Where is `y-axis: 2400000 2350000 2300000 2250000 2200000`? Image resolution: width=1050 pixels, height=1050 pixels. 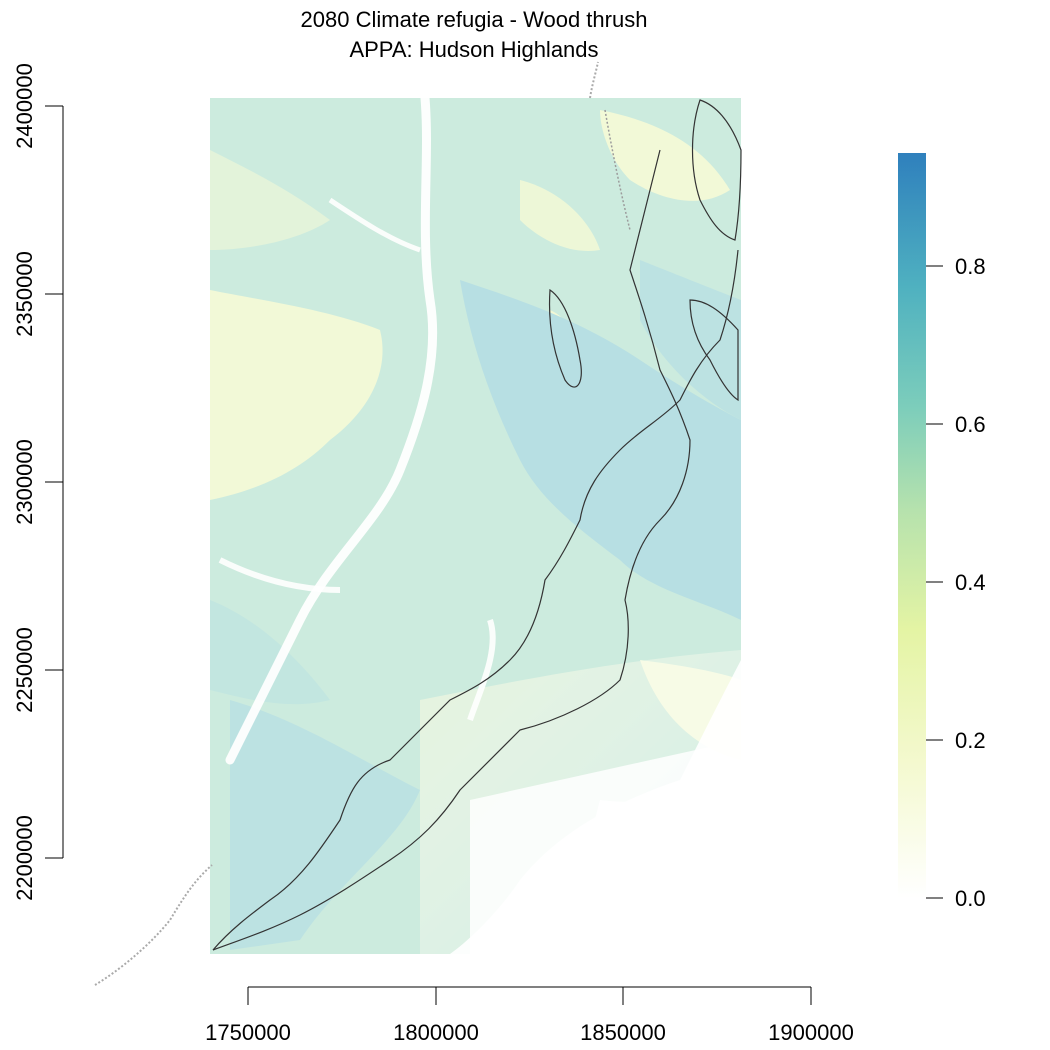 y-axis: 2400000 2350000 2300000 2250000 2200000 is located at coordinates (38, 482).